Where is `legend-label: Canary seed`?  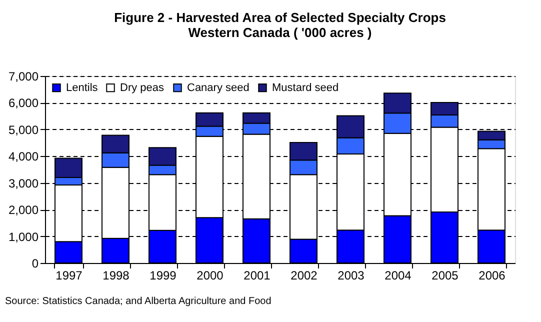 legend-label: Canary seed is located at coordinates (218, 88).